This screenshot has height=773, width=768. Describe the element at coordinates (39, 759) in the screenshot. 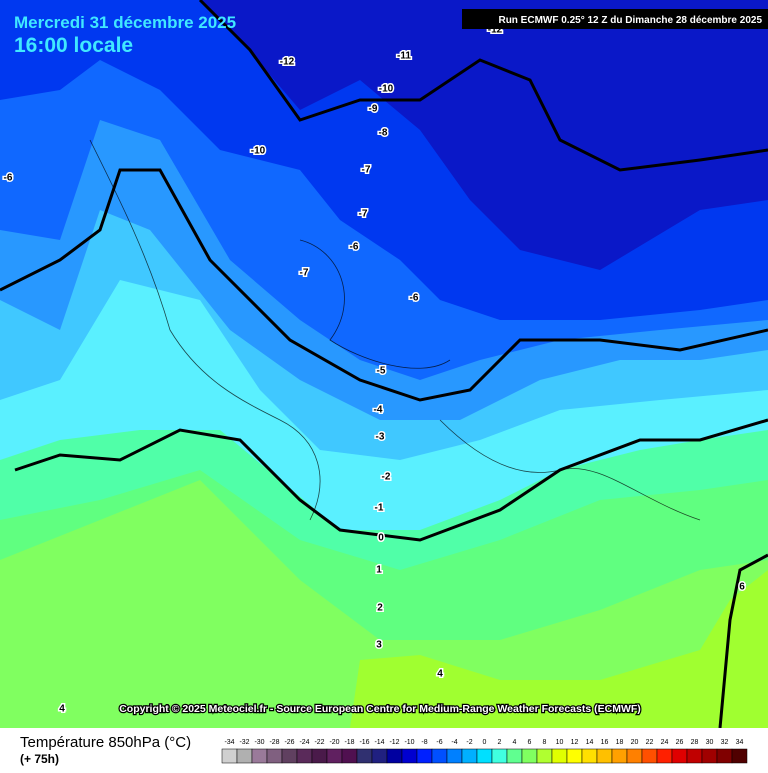

I see `lead-time: (+ 75h)` at that location.